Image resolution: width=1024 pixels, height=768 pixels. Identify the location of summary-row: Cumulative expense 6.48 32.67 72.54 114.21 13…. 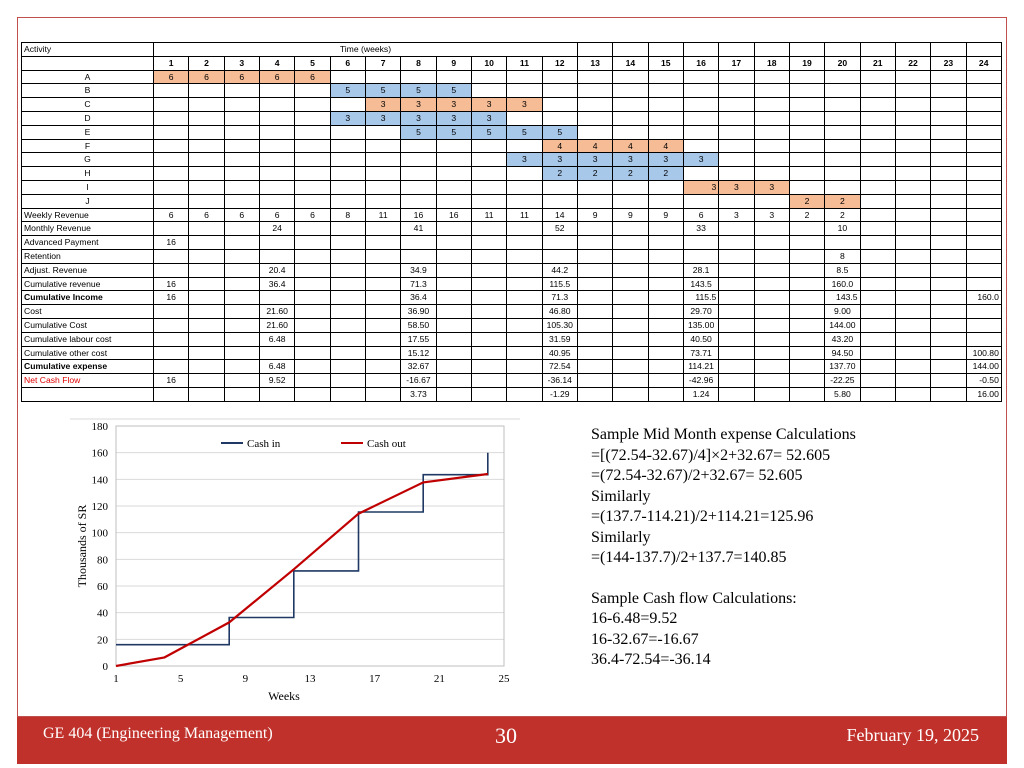
(511, 367).